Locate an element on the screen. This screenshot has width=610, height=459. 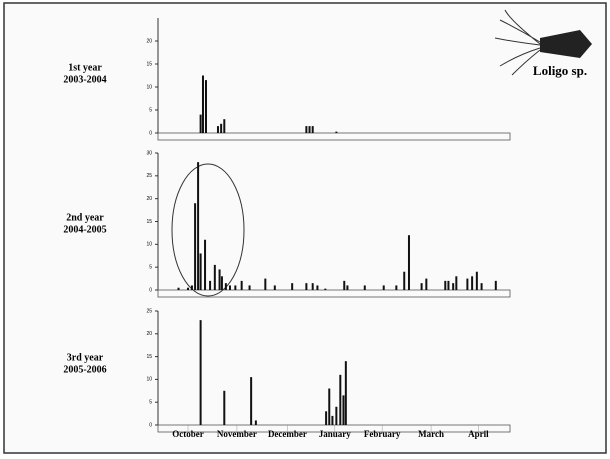
x-tick-label: December is located at coordinates (287, 434).